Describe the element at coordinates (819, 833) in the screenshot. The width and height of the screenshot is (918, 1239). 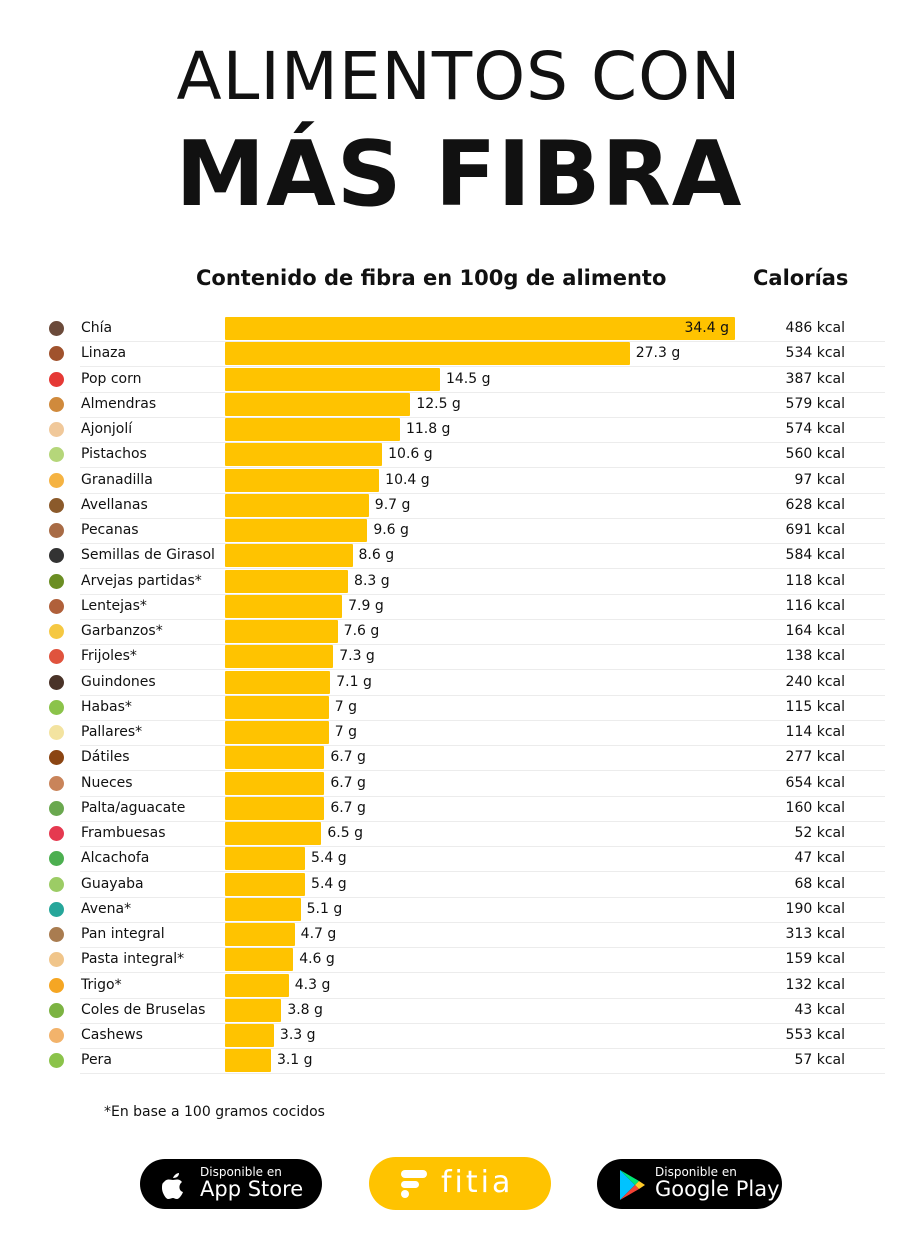
I see `calories-value: 52 kcal` at that location.